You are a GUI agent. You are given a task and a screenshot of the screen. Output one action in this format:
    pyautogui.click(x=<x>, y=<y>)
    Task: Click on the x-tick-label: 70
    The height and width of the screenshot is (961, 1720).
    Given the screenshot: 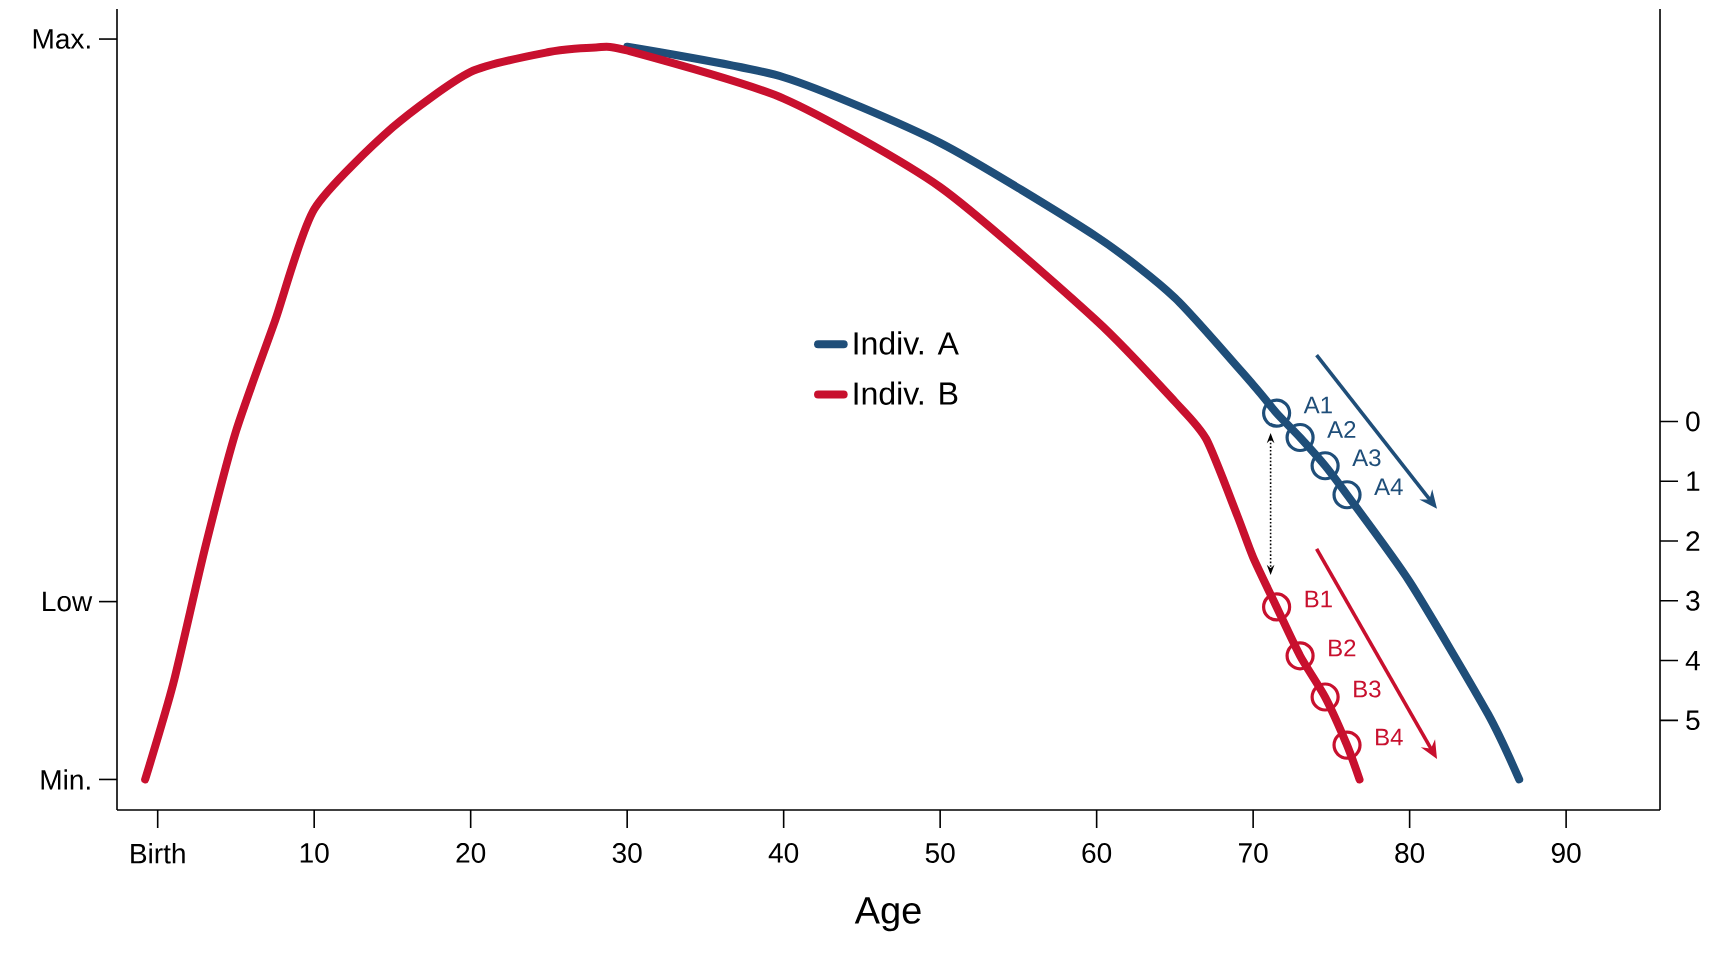 What is the action you would take?
    pyautogui.click(x=1253, y=853)
    